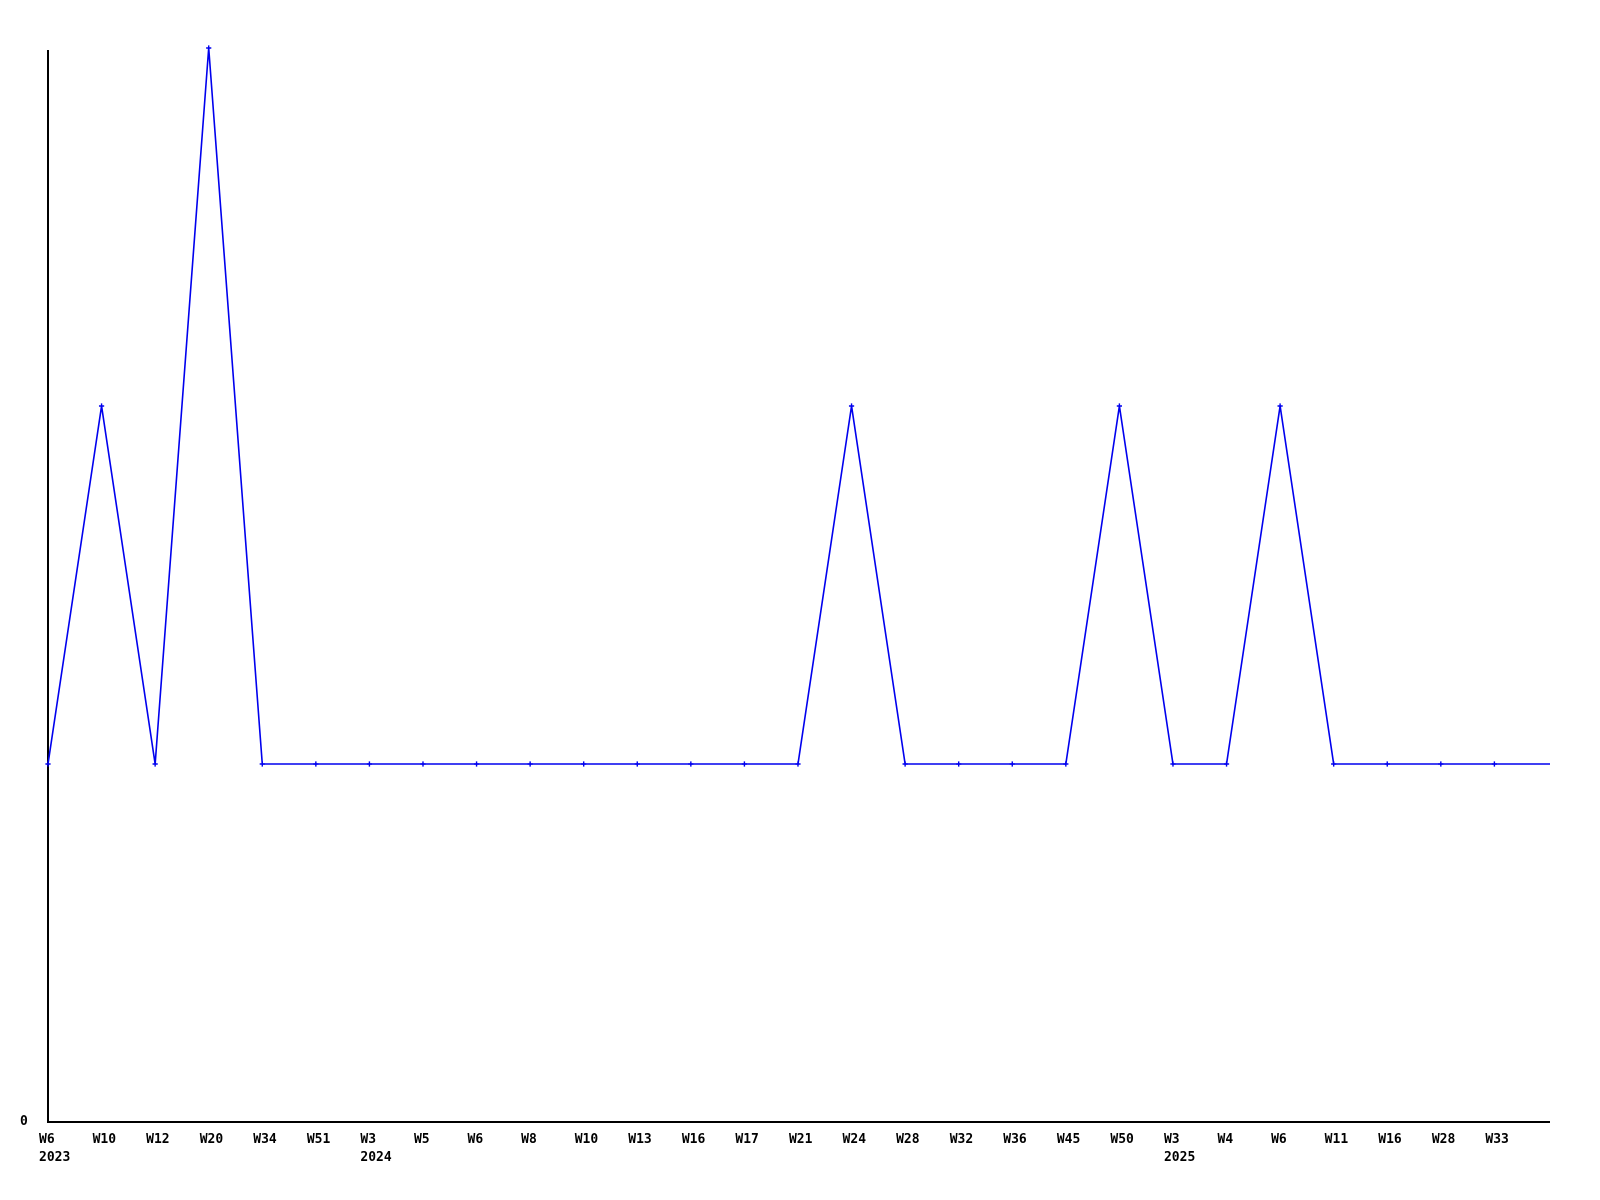  I want to click on x-axis-year-label: 2025, so click(1179, 1157).